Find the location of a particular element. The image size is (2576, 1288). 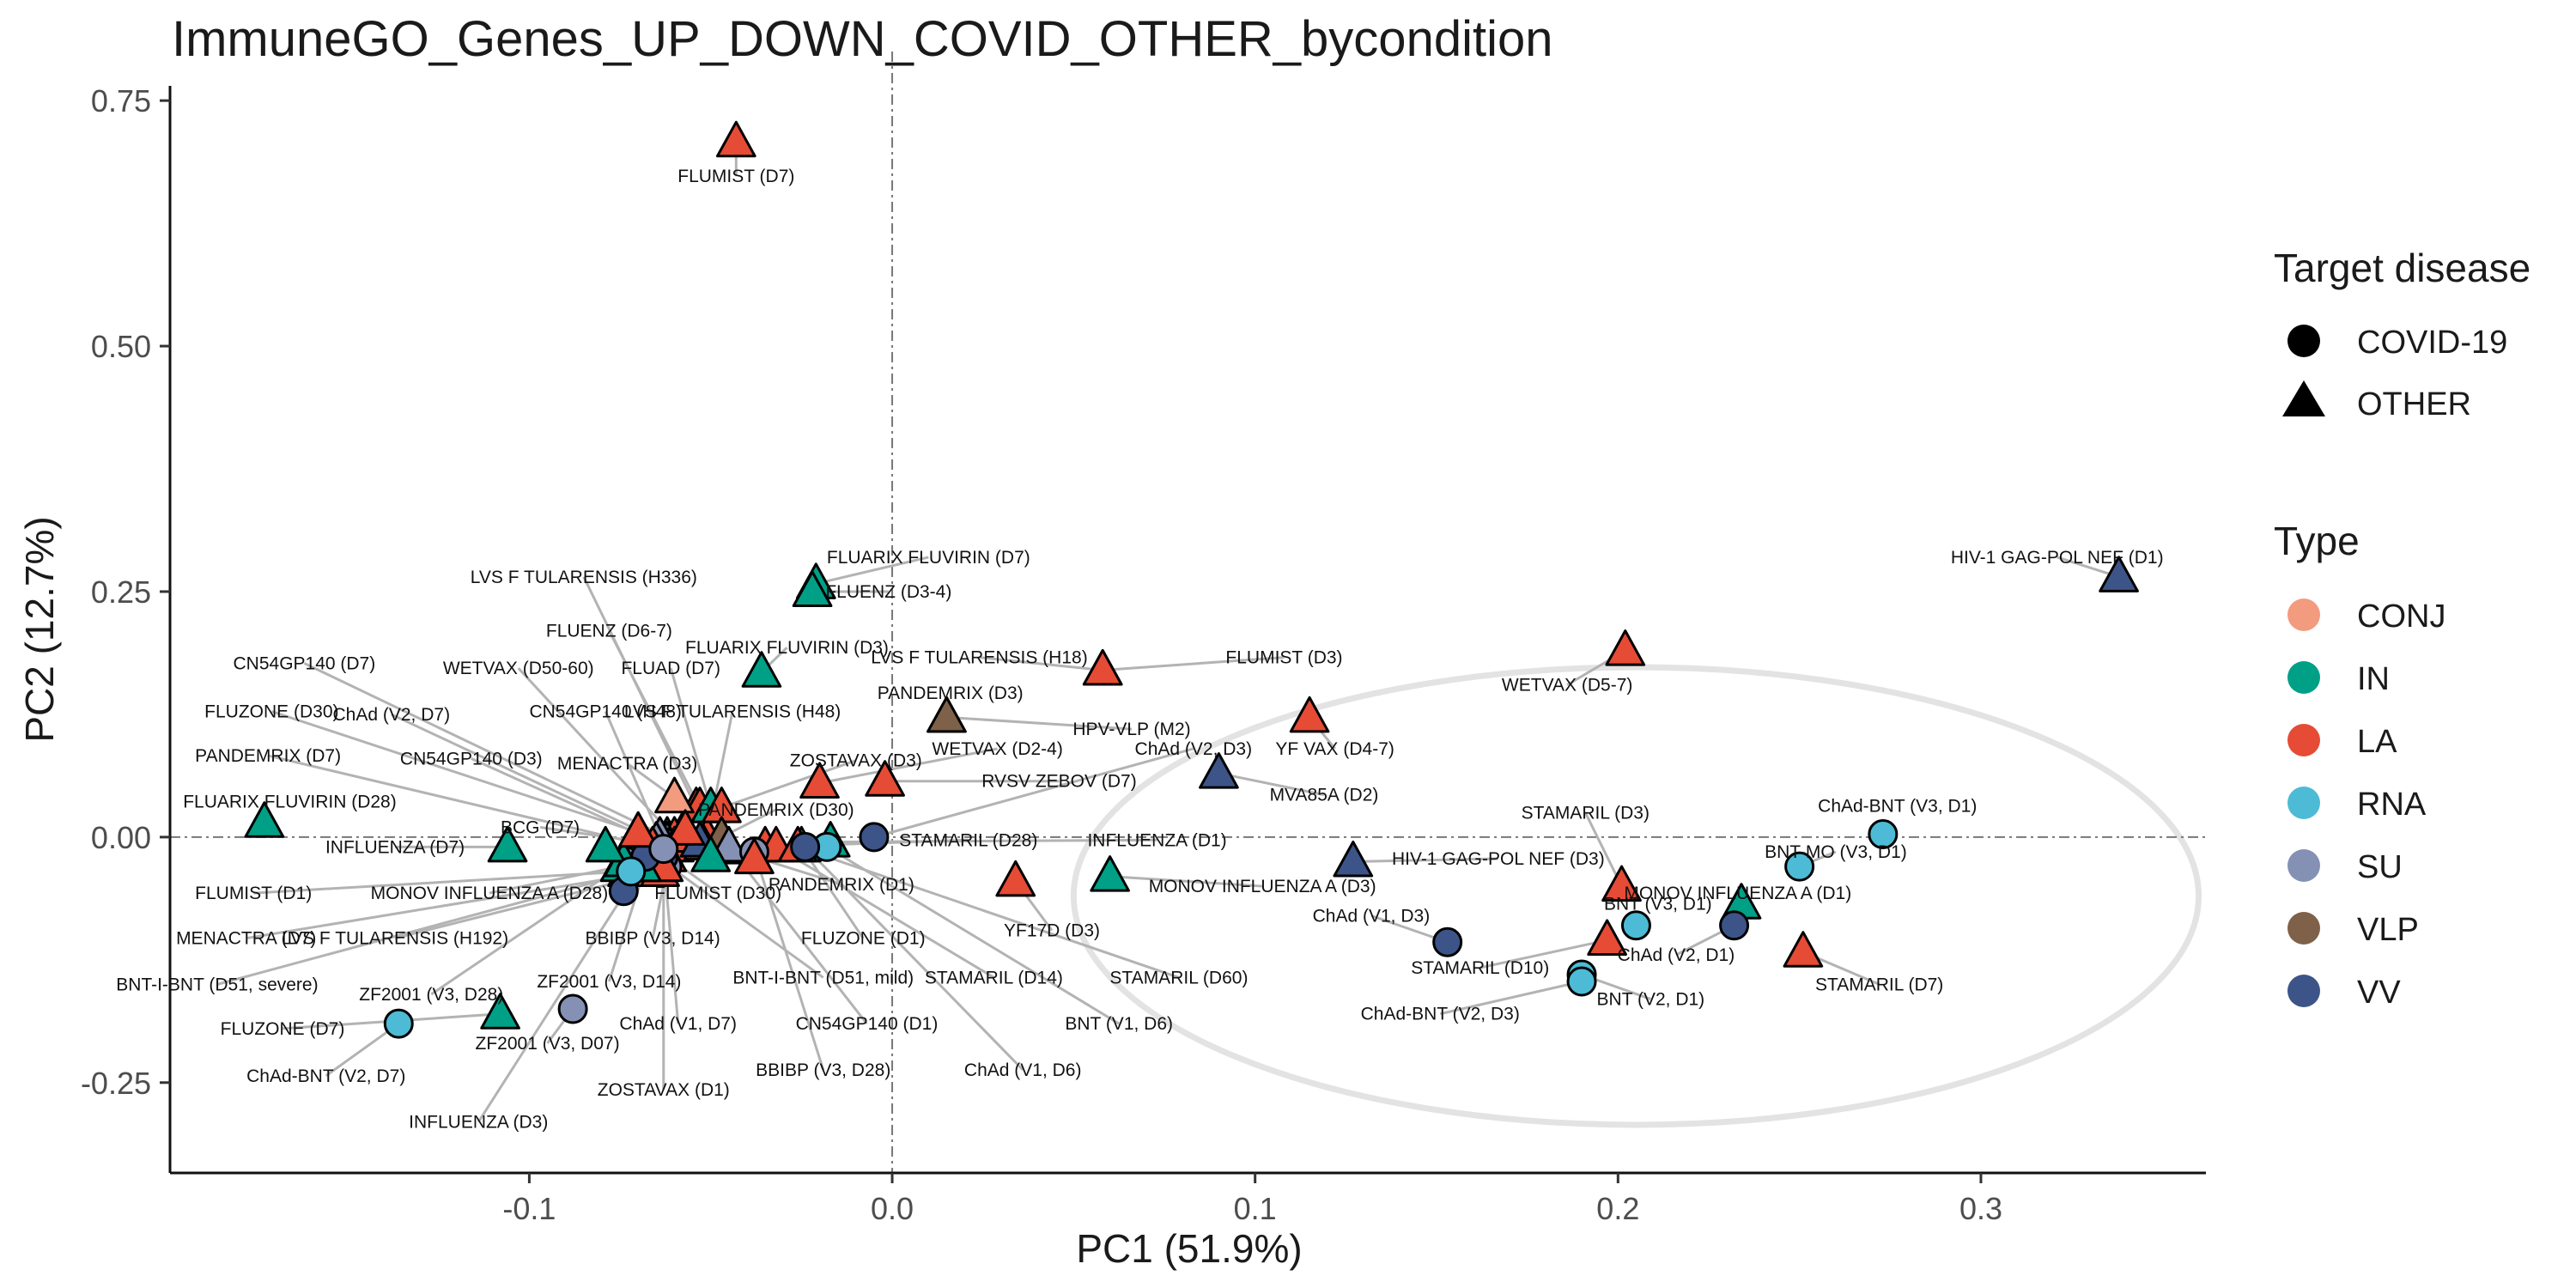

legend-label: LA is located at coordinates (2377, 742).